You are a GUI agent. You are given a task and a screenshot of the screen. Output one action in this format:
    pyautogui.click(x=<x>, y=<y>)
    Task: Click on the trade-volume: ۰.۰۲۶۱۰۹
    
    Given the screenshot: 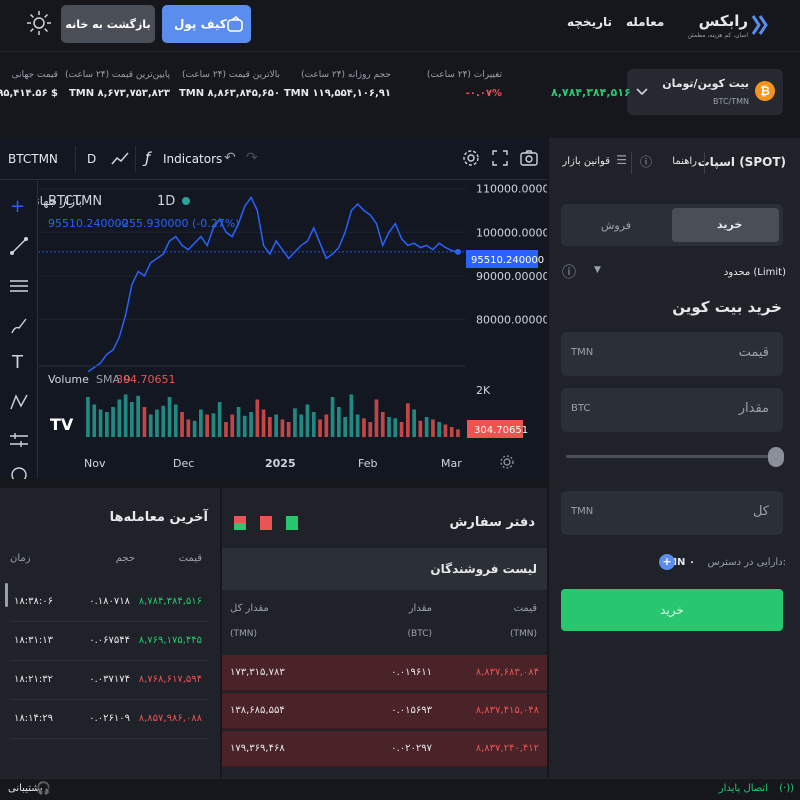 What is the action you would take?
    pyautogui.click(x=109, y=718)
    